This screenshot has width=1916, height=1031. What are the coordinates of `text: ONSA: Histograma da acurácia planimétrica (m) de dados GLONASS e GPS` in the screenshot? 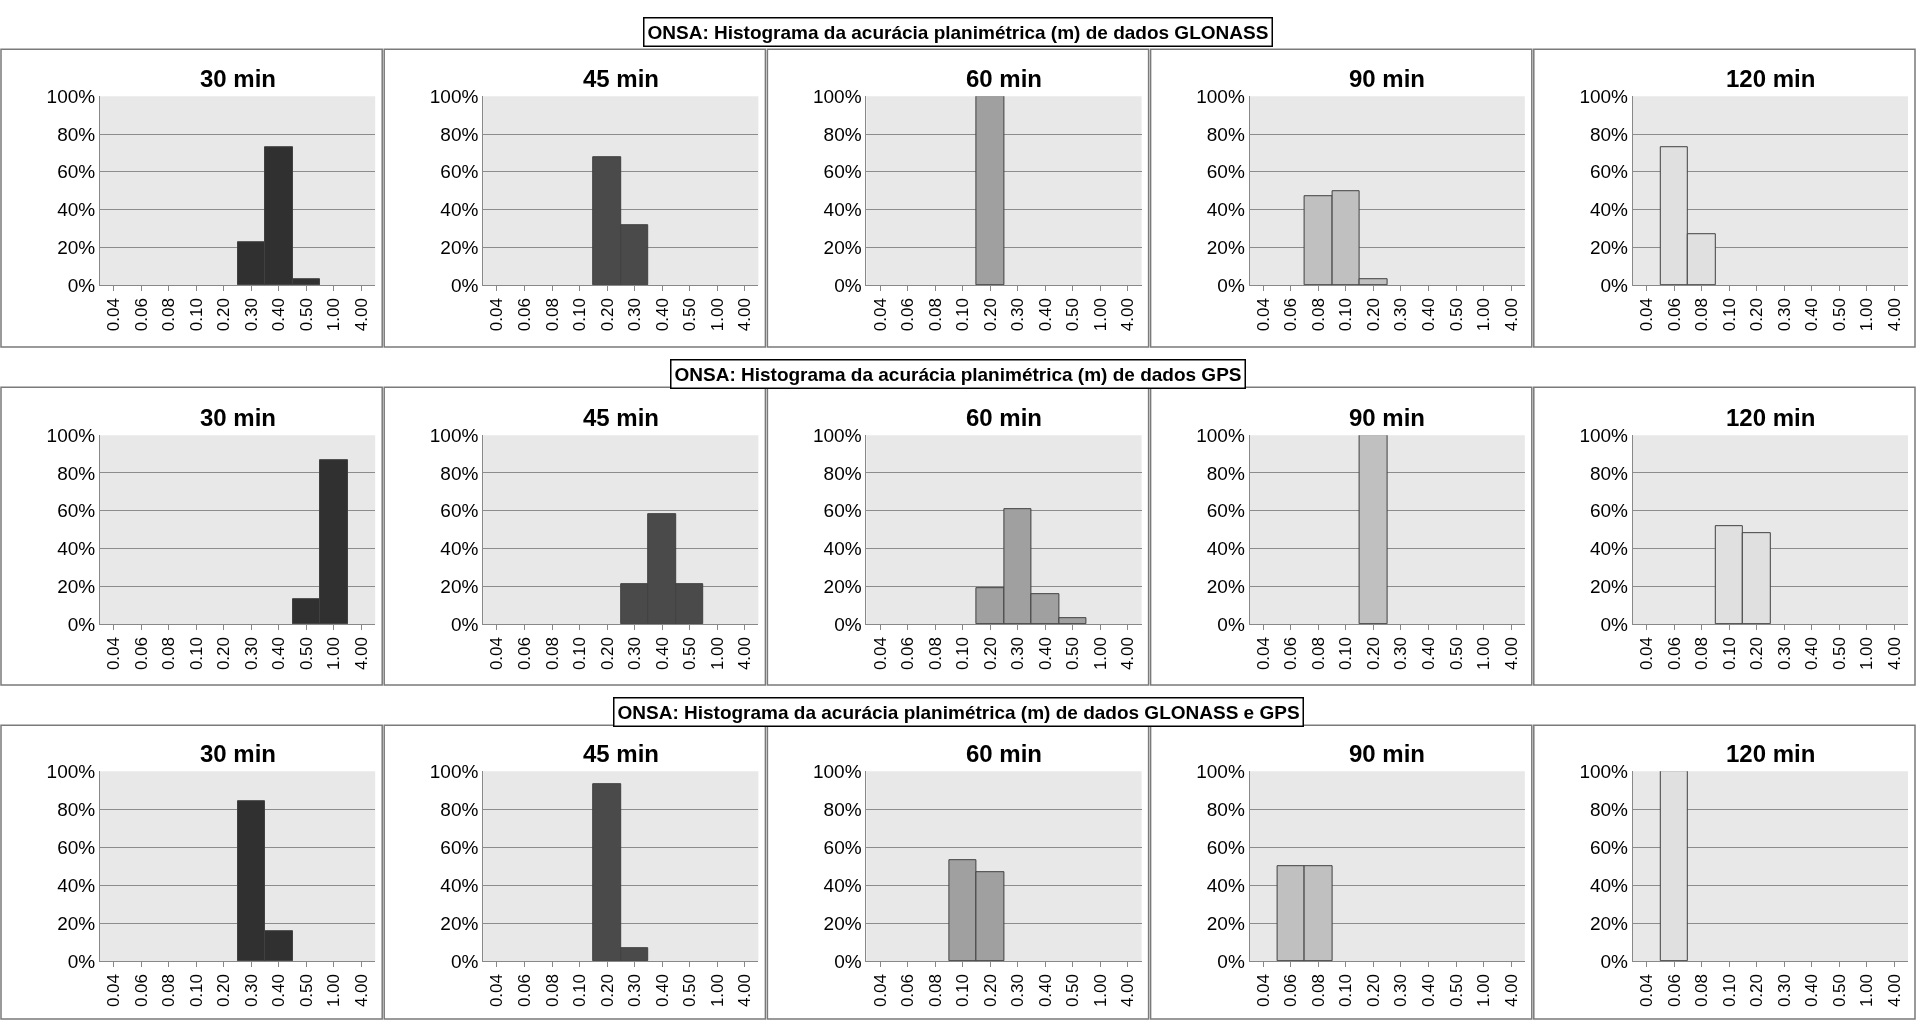 It's located at (958, 712).